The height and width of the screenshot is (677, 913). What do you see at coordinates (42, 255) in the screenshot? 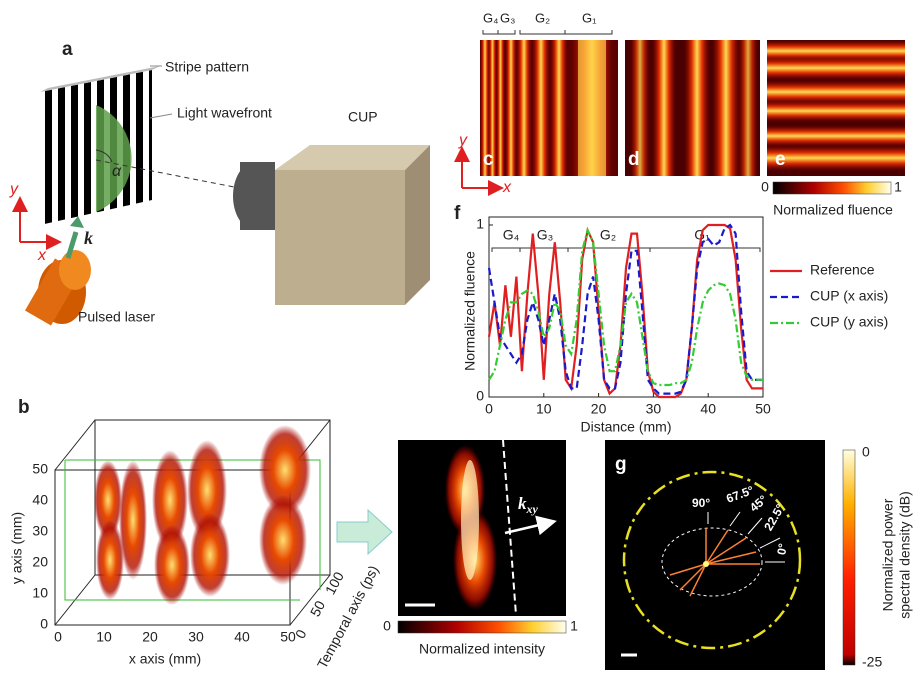
I see `axis-label: x` at bounding box center [42, 255].